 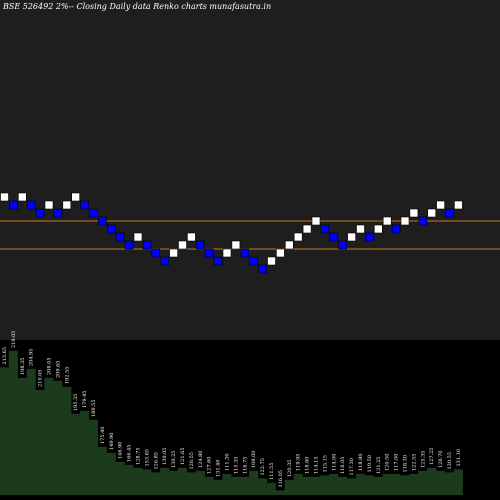 I want to click on volume-label: 127.60, so click(x=210, y=466).